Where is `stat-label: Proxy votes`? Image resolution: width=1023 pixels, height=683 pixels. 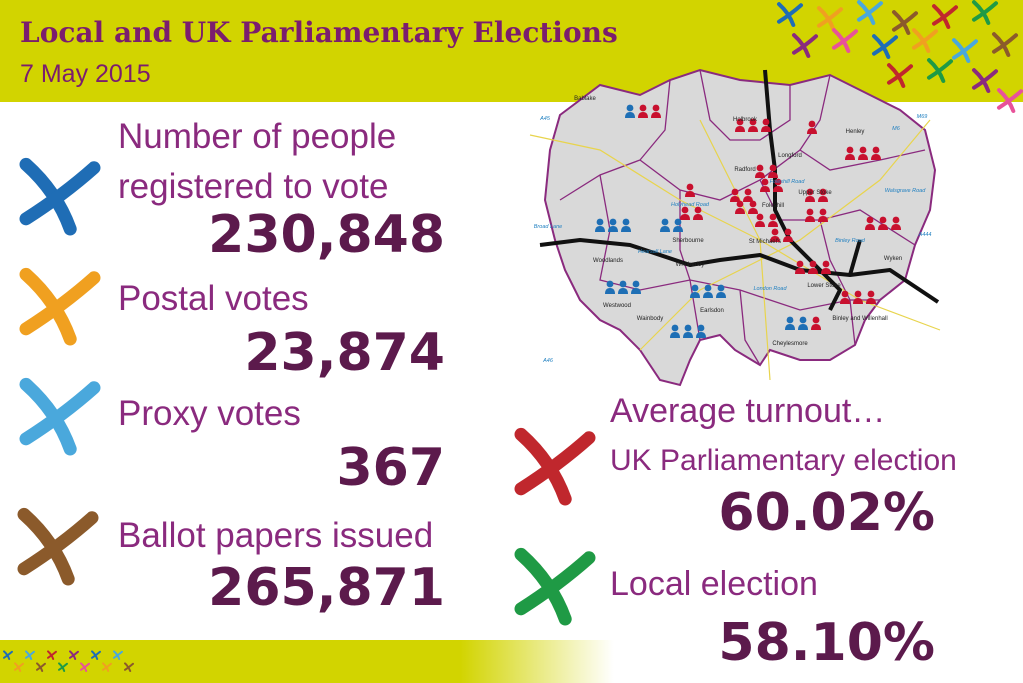 stat-label: Proxy votes is located at coordinates (209, 413).